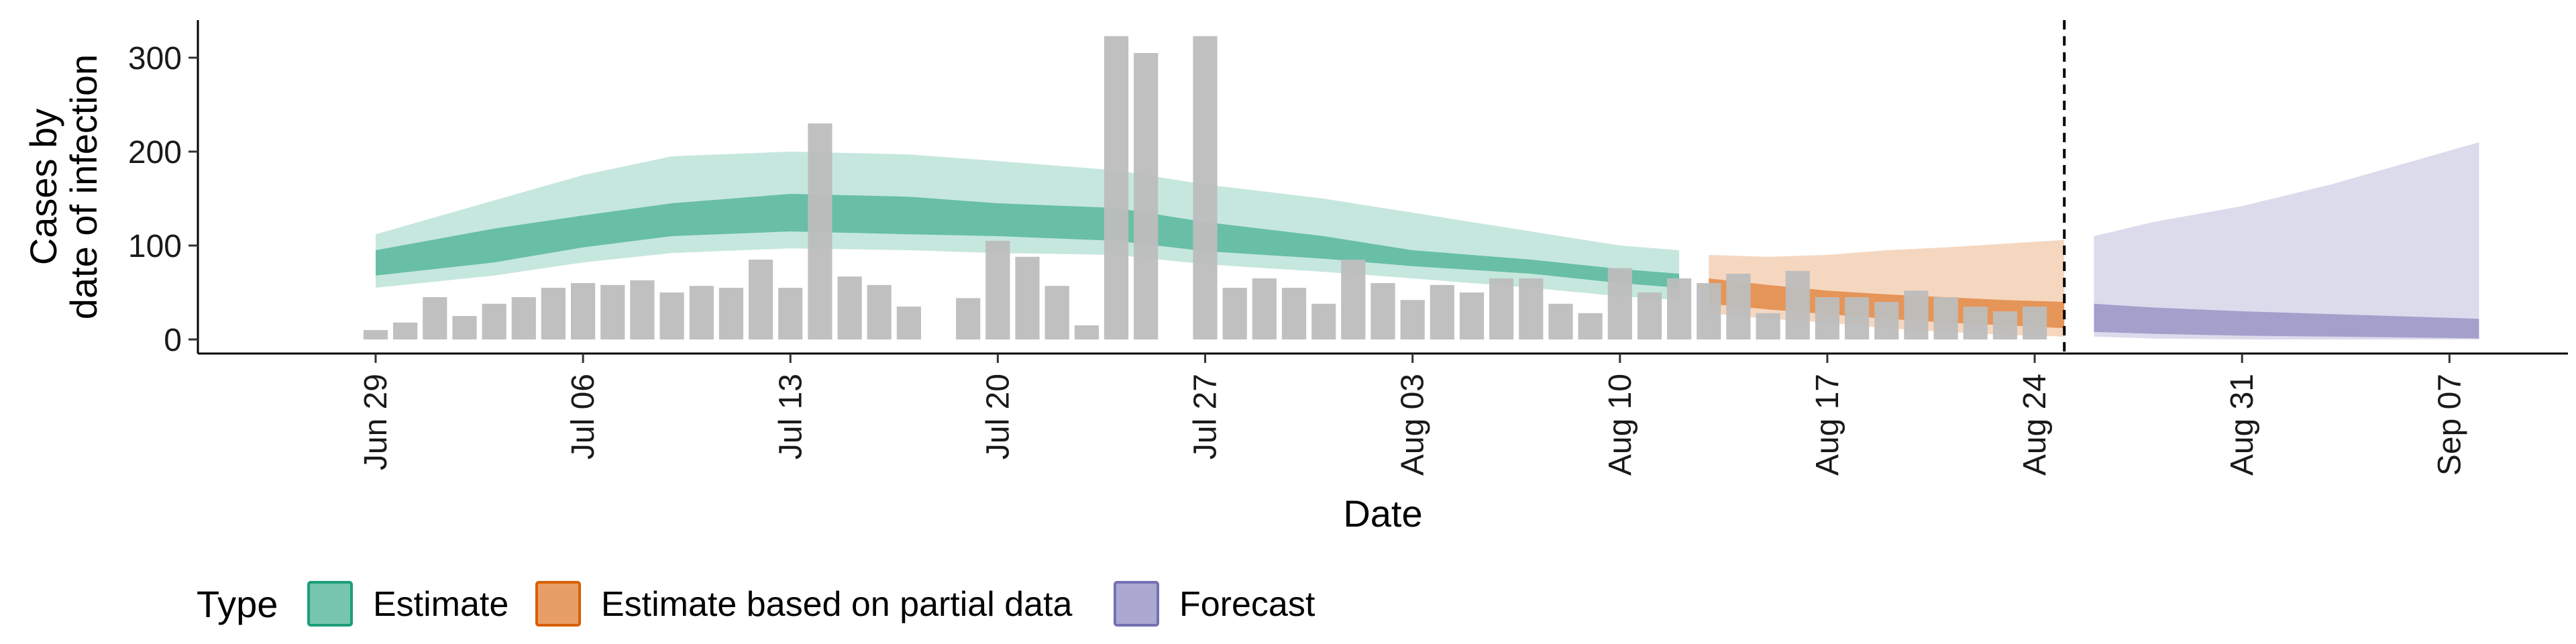 The height and width of the screenshot is (644, 2576). I want to click on x-tick-label: Aug 24, so click(2035, 425).